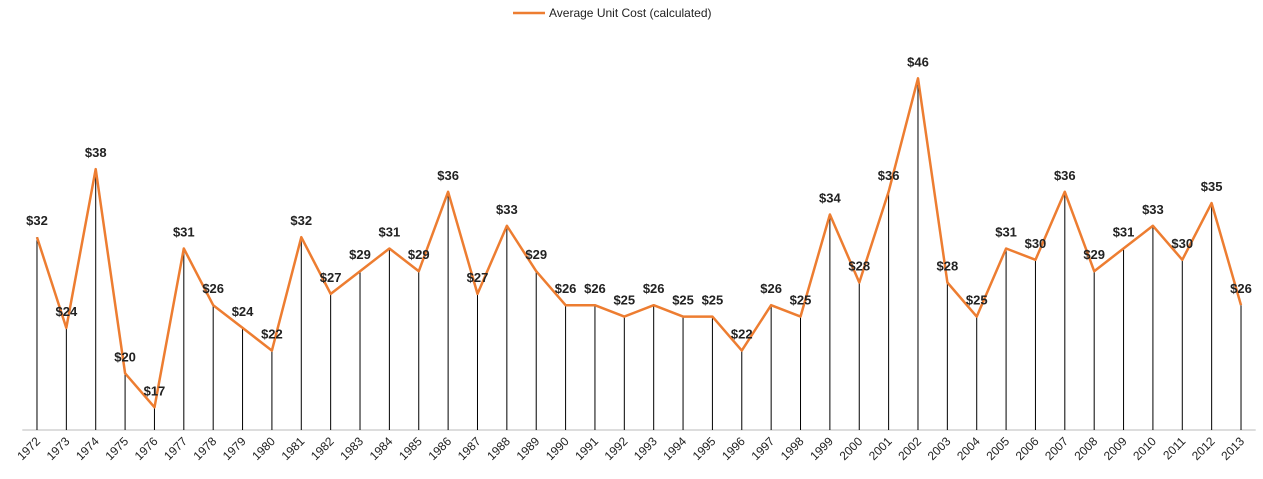 The image size is (1263, 479). What do you see at coordinates (1056, 448) in the screenshot?
I see `x-tick-label: 2007` at bounding box center [1056, 448].